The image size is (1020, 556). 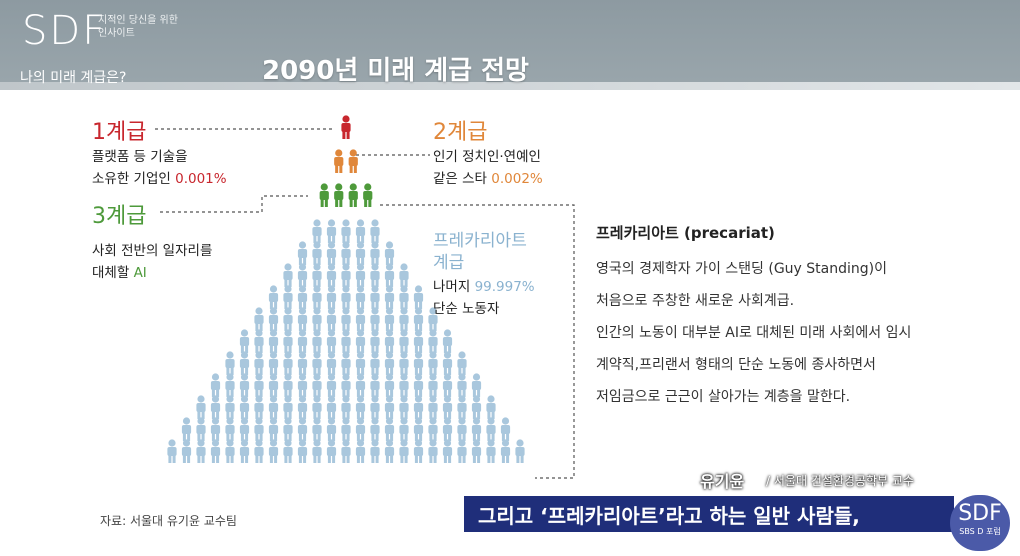 What do you see at coordinates (201, 179) in the screenshot?
I see `class-1-percent: 0.001%` at bounding box center [201, 179].